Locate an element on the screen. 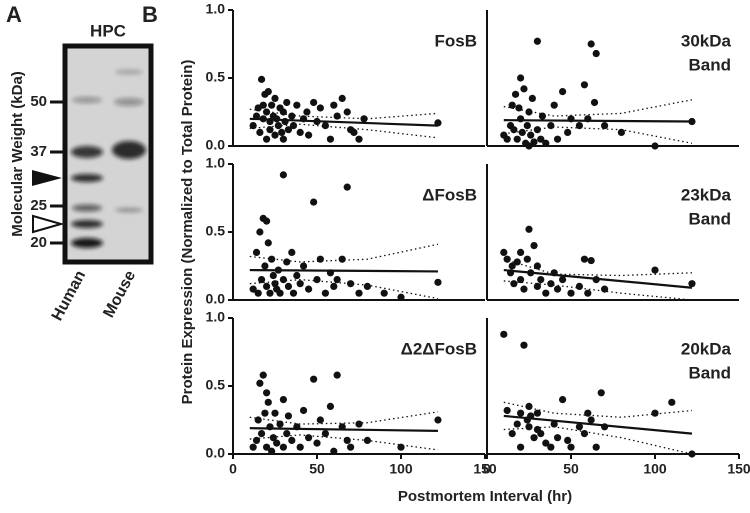 This screenshot has width=750, height=513. panel-title: ΔFosB is located at coordinates (449, 194).